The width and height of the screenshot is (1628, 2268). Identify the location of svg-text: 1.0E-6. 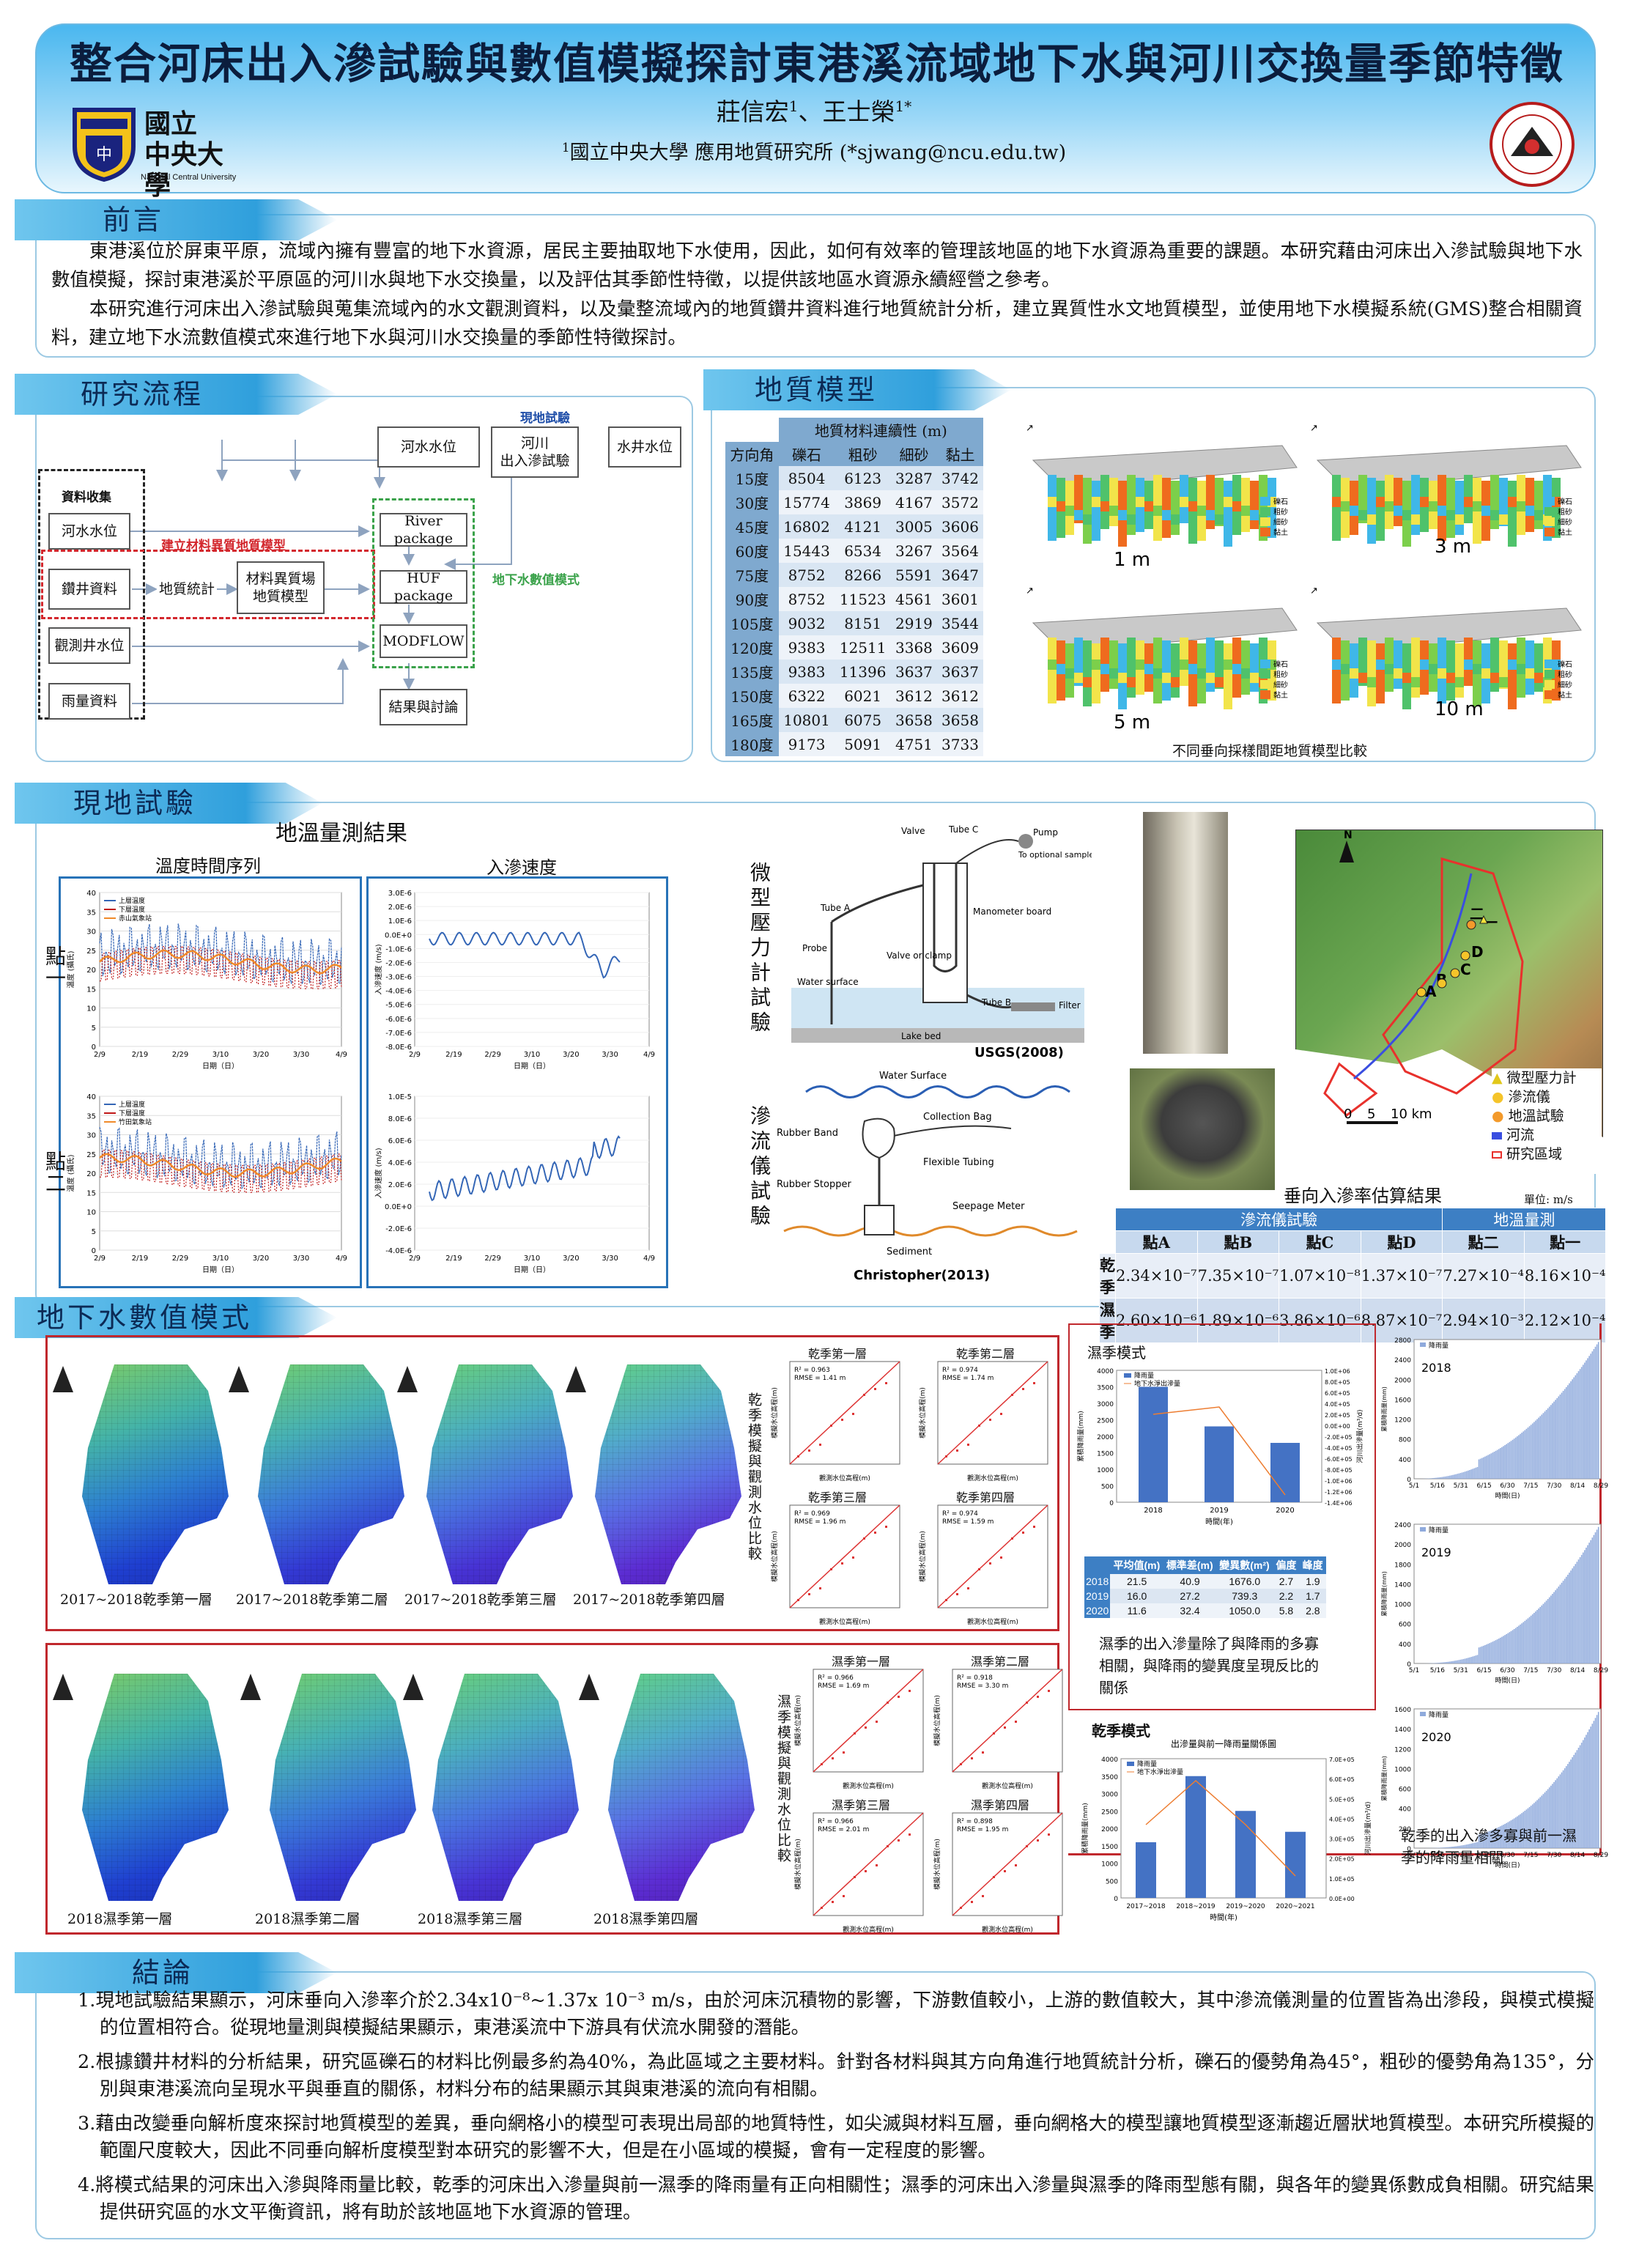
(400, 921).